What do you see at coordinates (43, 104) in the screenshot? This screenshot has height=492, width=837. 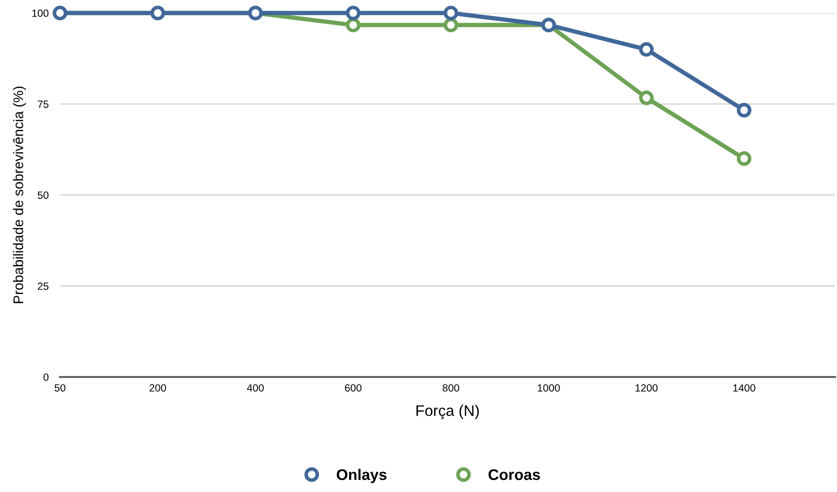 I see `y-tick-label: 75` at bounding box center [43, 104].